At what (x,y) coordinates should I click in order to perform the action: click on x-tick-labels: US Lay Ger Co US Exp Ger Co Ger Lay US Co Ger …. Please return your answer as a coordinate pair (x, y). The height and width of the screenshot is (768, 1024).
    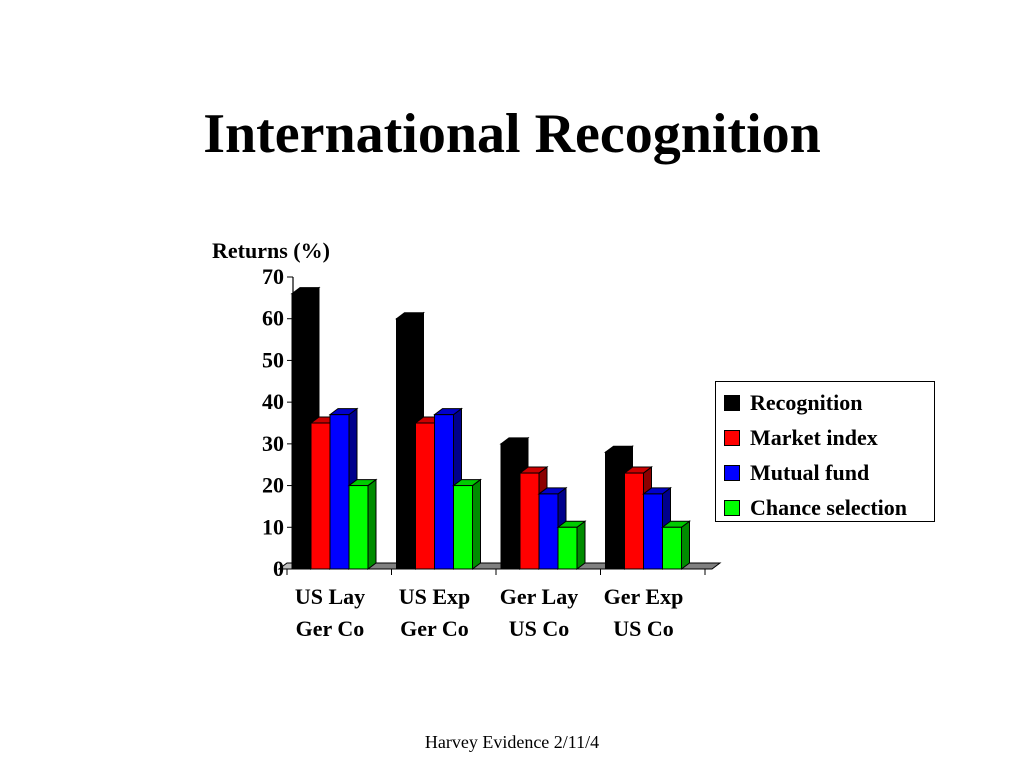
    Looking at the image, I should click on (489, 612).